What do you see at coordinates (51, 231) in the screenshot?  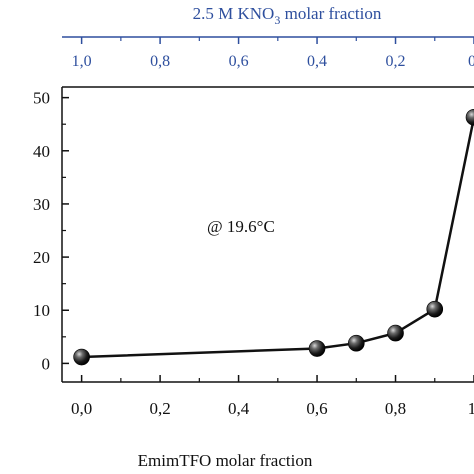 I see `left-axis: 0 10 20 30 40 50` at bounding box center [51, 231].